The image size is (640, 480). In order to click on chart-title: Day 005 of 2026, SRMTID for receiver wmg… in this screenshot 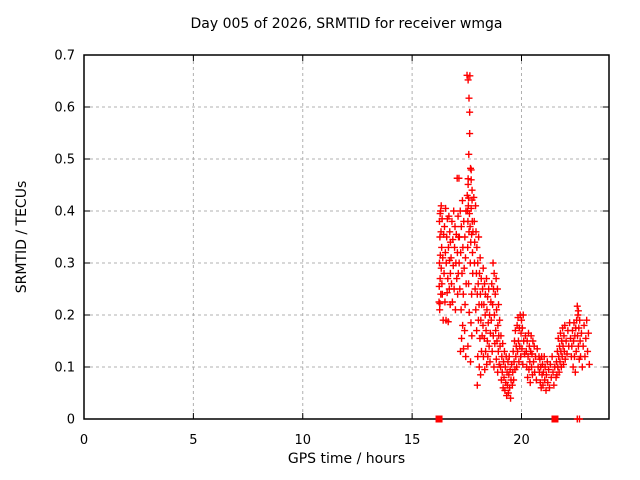, I will do `click(346, 24)`.